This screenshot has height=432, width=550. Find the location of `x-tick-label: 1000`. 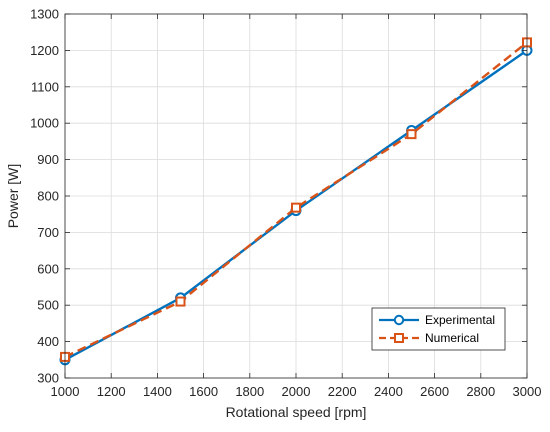

x-tick-label: 1000 is located at coordinates (65, 391).